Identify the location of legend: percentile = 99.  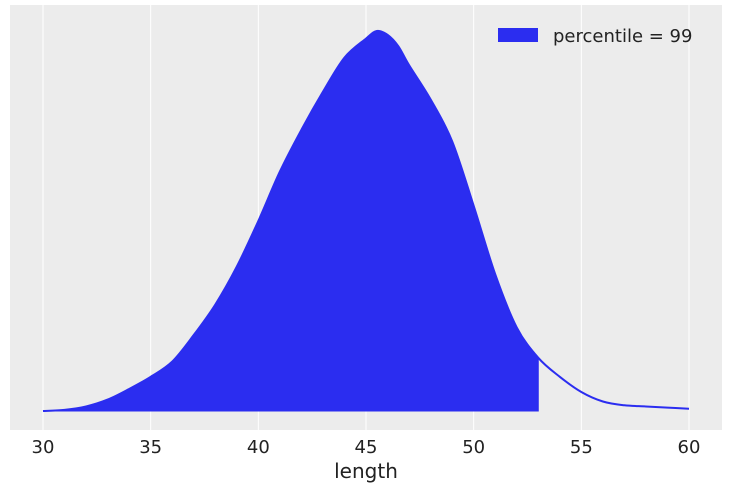
(595, 36).